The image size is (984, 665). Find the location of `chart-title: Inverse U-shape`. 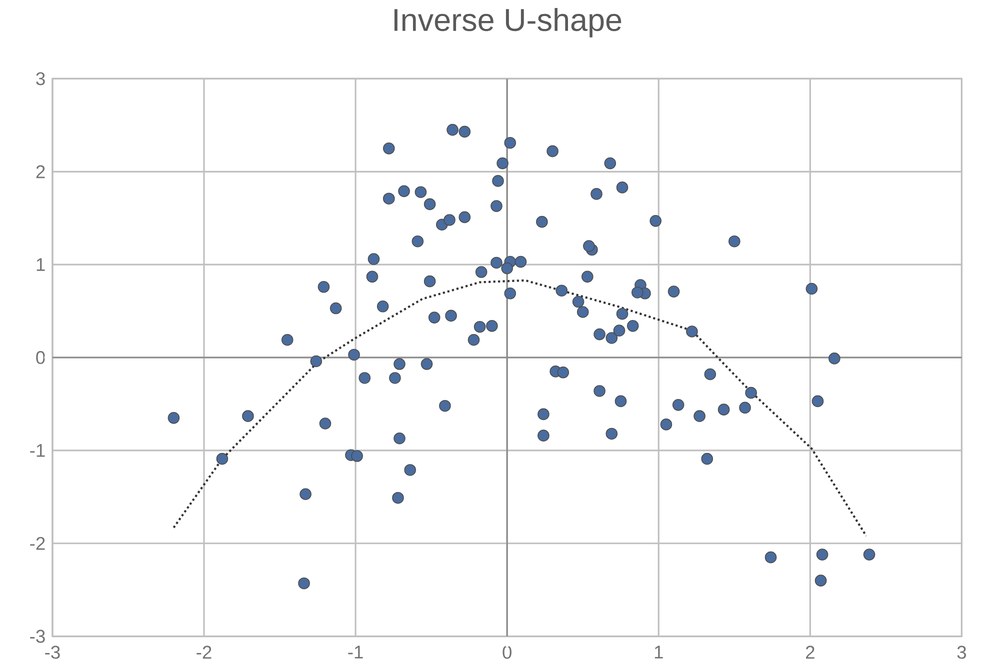

chart-title: Inverse U-shape is located at coordinates (508, 23).